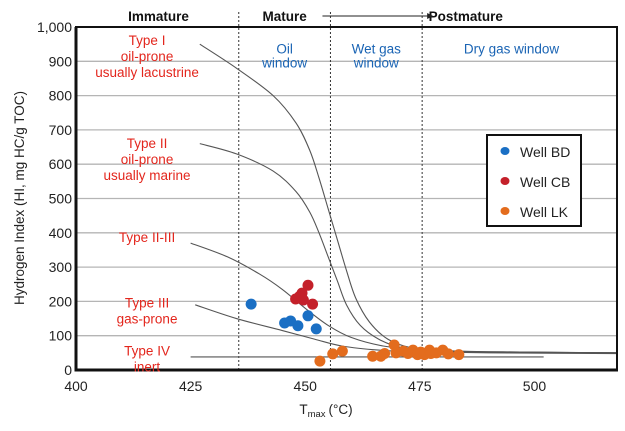  Describe the element at coordinates (505, 181) in the screenshot. I see `legend-marker-well-cb` at that location.